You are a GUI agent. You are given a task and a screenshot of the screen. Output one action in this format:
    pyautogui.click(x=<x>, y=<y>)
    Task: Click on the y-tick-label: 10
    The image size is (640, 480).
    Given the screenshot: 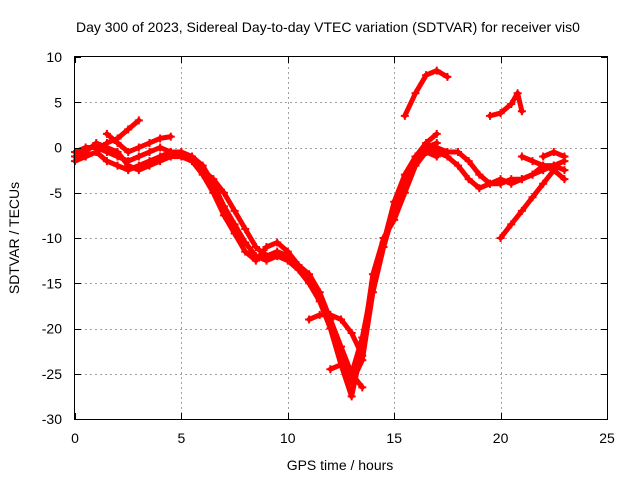 What is the action you would take?
    pyautogui.click(x=54, y=57)
    